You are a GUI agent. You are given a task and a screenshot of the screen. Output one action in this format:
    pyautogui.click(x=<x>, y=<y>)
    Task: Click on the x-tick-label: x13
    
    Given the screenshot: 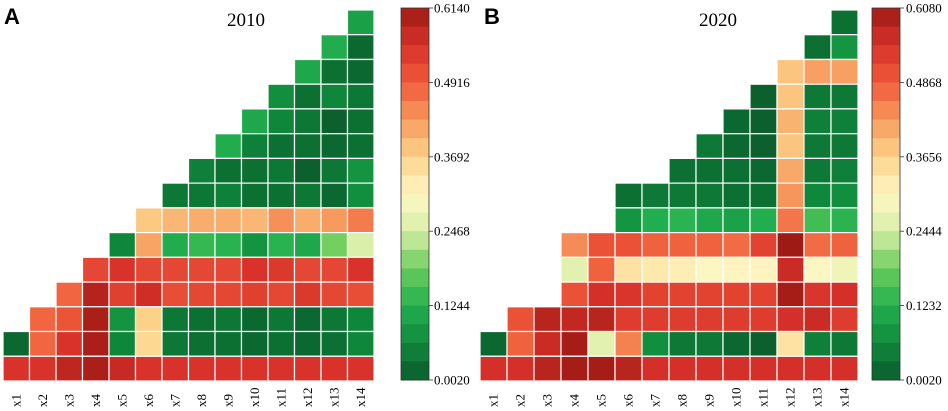 What is the action you would take?
    pyautogui.click(x=817, y=398)
    